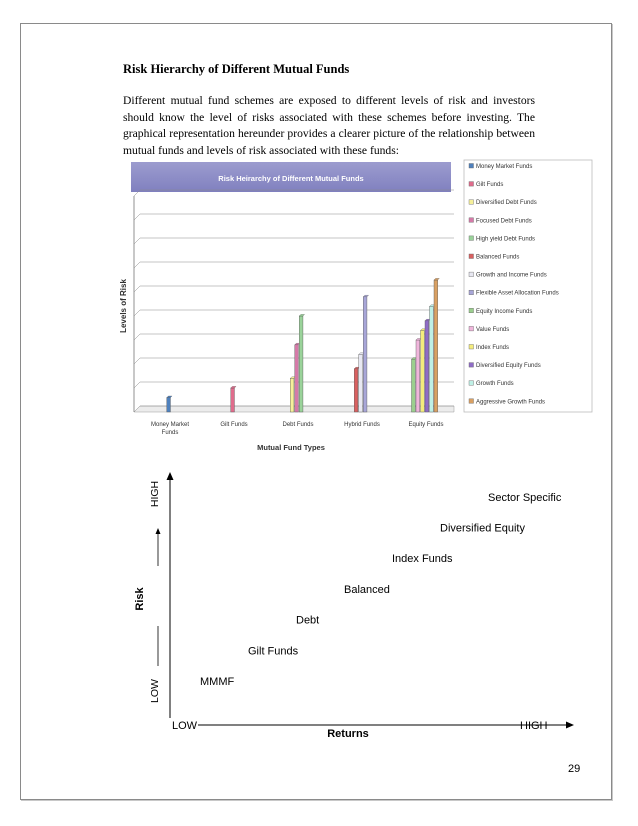 This screenshot has height=826, width=638. Describe the element at coordinates (497, 258) in the screenshot. I see `legend-label-balanced-funds: Balanced Funds` at that location.